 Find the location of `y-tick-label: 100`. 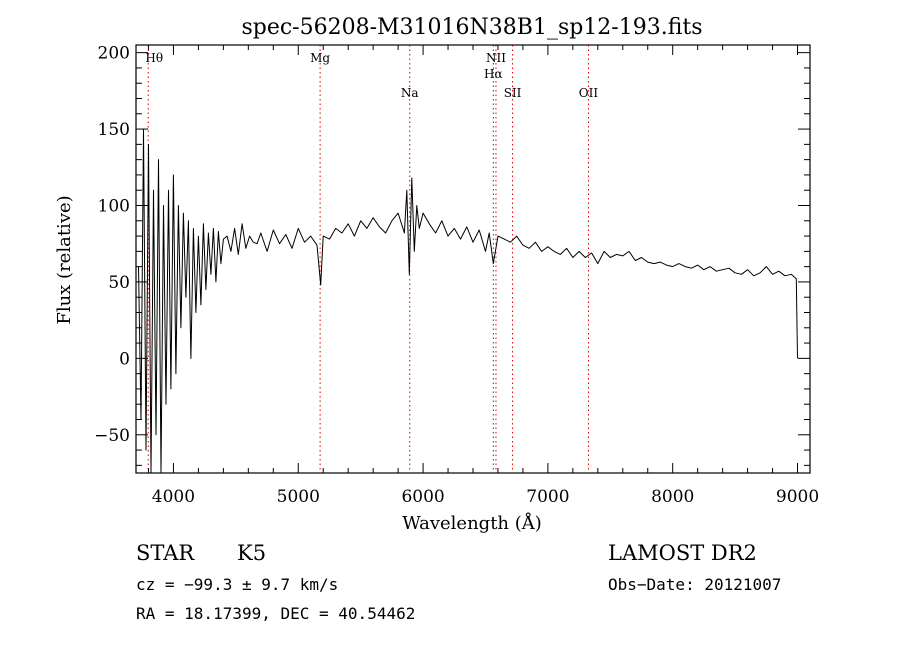

y-tick-label: 100 is located at coordinates (114, 207).